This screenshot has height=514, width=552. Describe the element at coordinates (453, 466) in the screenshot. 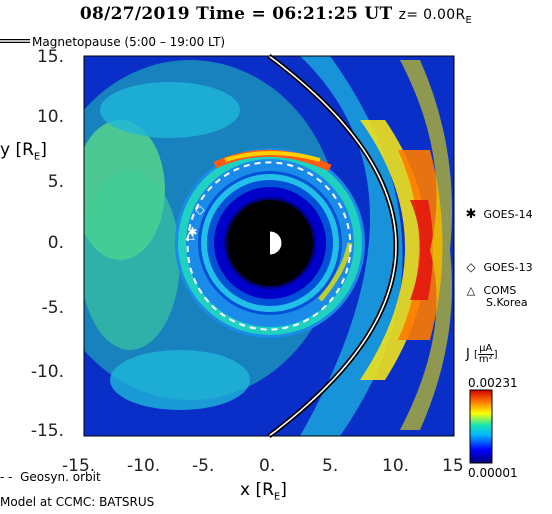

I see `x-tick-label: 15` at that location.